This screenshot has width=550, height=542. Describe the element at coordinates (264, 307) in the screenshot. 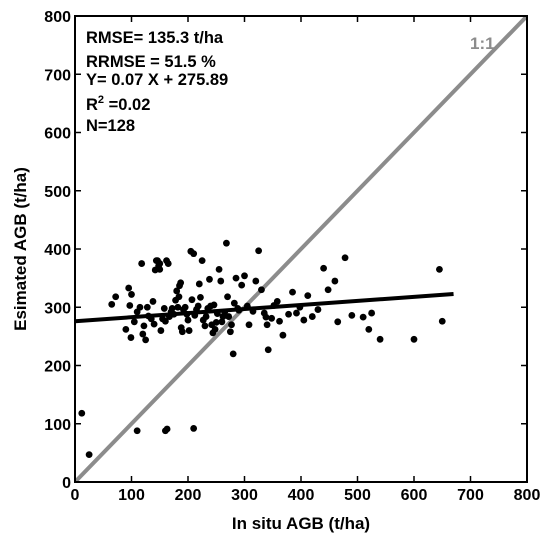

I see `regression-line` at that location.